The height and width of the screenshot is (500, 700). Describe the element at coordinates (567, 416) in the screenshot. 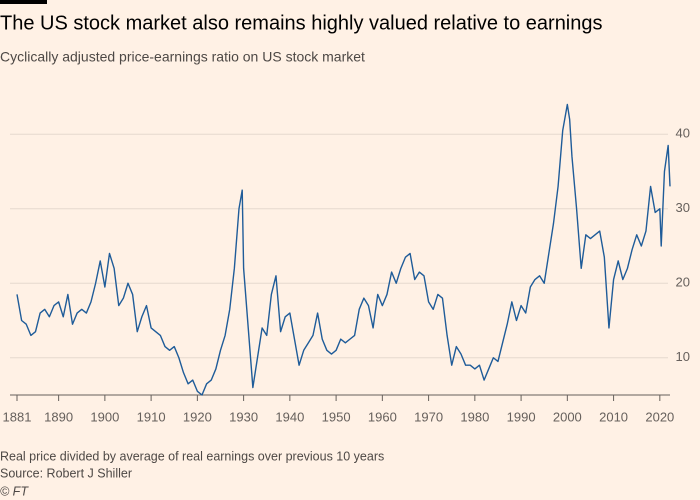

I see `x-tick-label: 2000` at that location.